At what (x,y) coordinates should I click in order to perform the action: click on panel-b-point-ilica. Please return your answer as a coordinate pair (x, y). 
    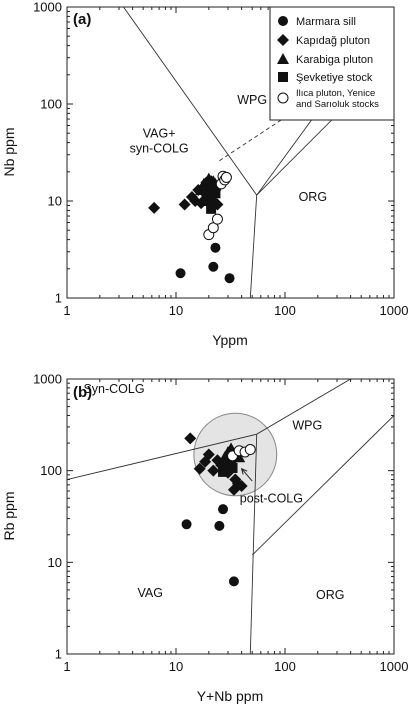
    Looking at the image, I should click on (250, 450).